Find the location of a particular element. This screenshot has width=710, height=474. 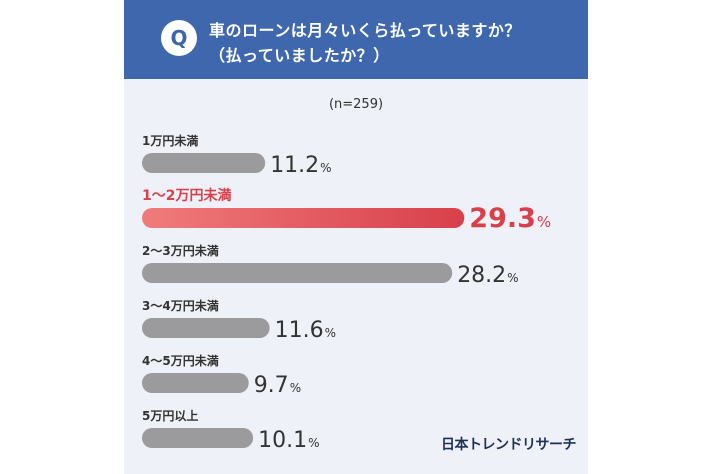

value-label: 10.1% is located at coordinates (288, 440).